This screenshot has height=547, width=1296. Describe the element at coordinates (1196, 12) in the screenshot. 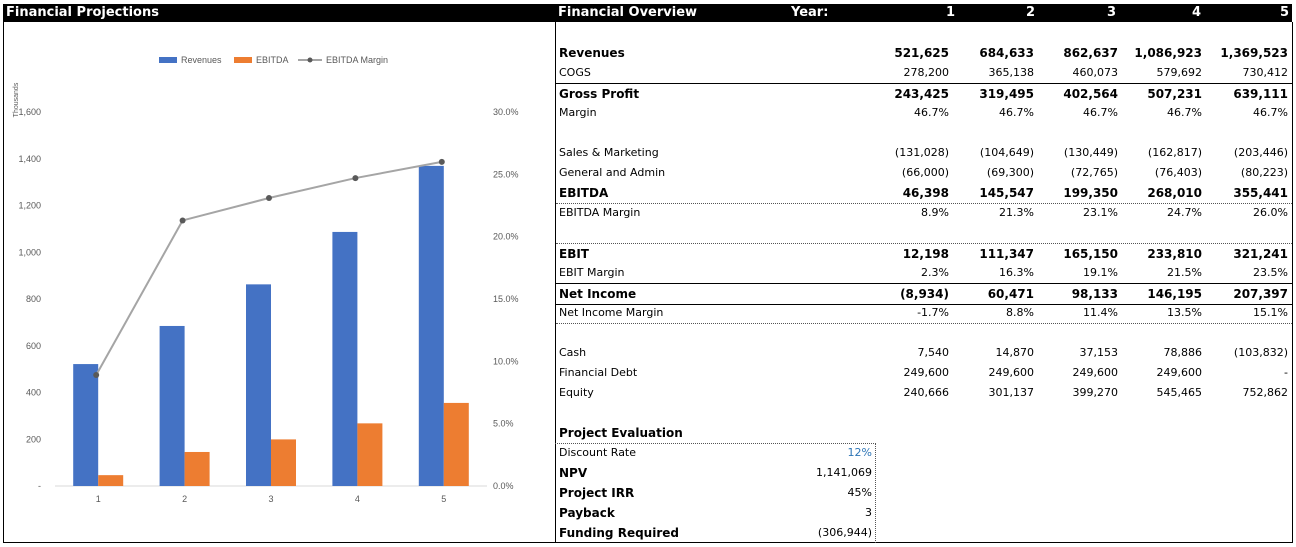

I see `year-header-4: 4` at that location.